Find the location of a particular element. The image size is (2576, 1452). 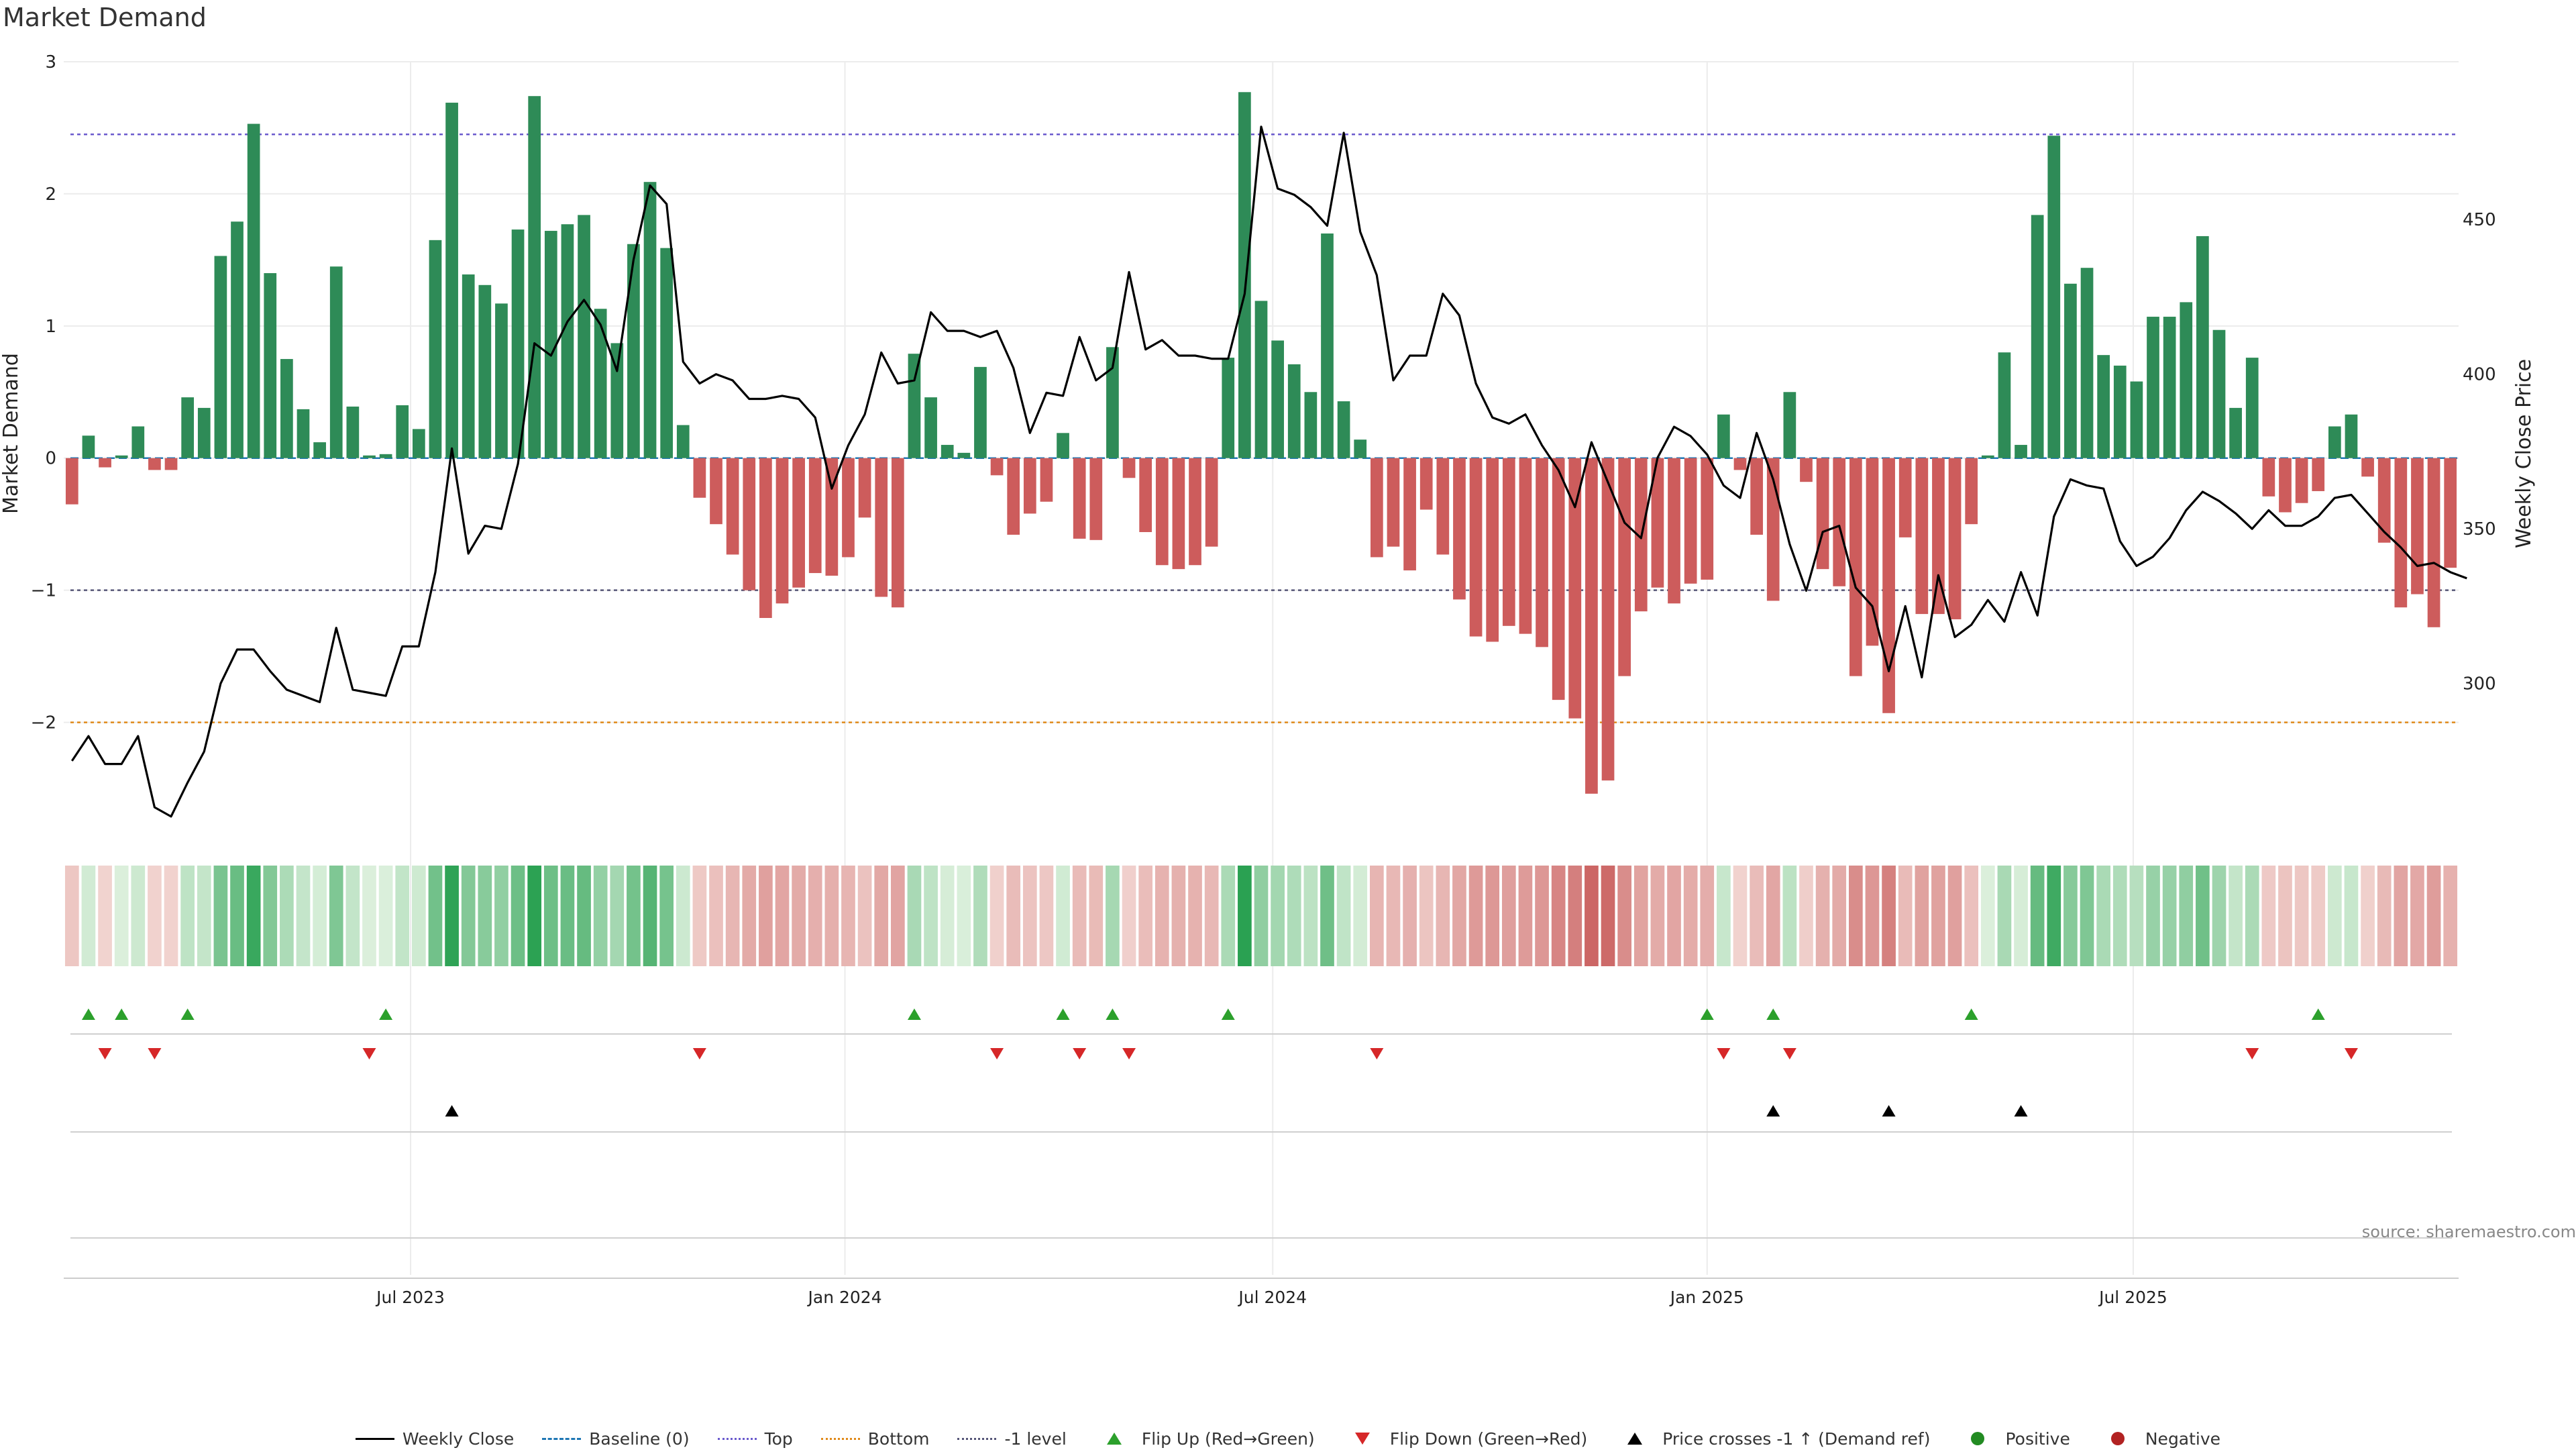

source-note: source: sharemaestro.com is located at coordinates (2468, 1232).